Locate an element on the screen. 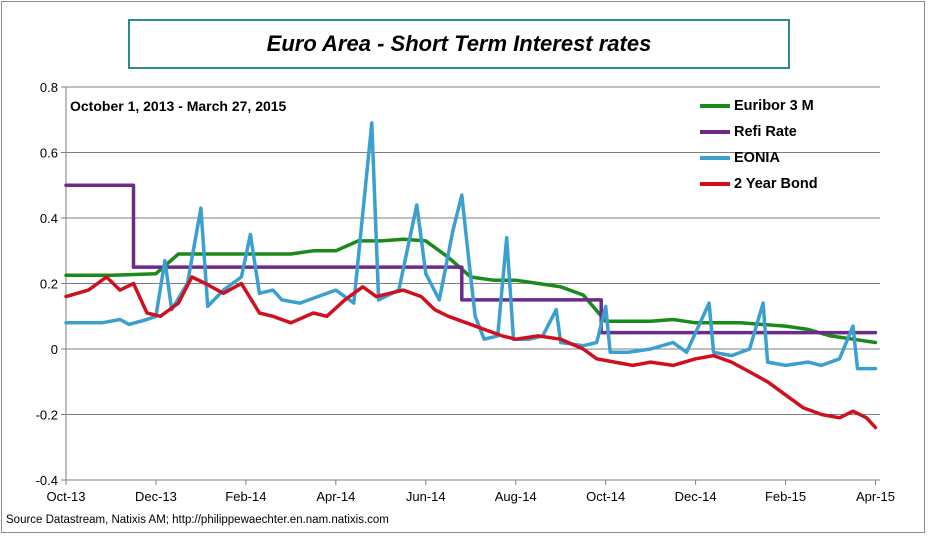  y-tick-label: 0.8 is located at coordinates (49, 87).